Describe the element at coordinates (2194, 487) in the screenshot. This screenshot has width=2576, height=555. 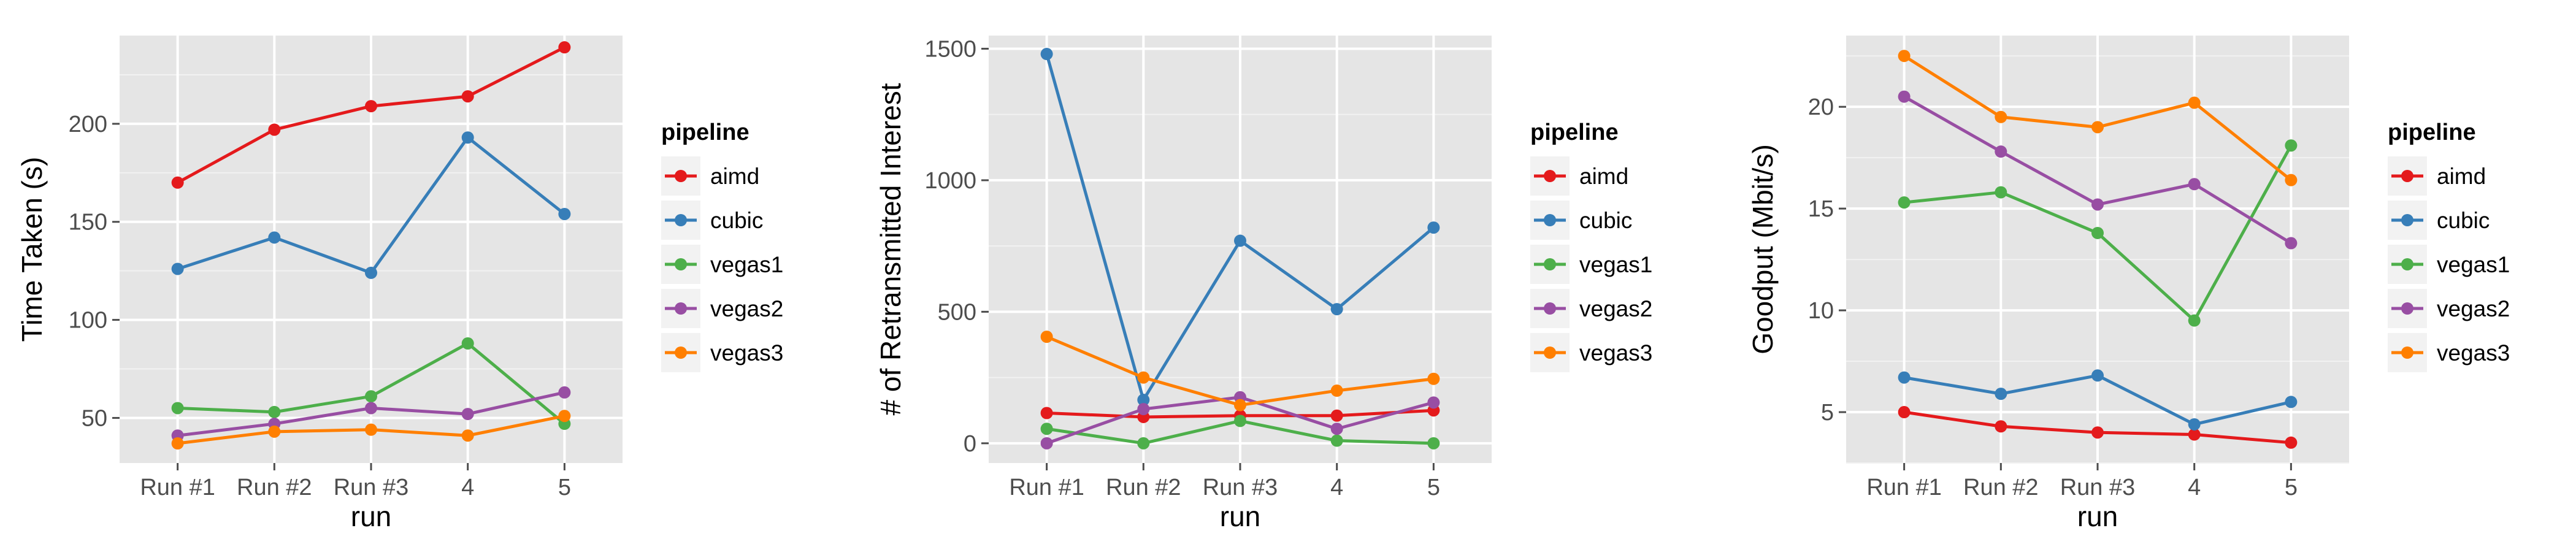
I see `x-tick-label: 4` at that location.